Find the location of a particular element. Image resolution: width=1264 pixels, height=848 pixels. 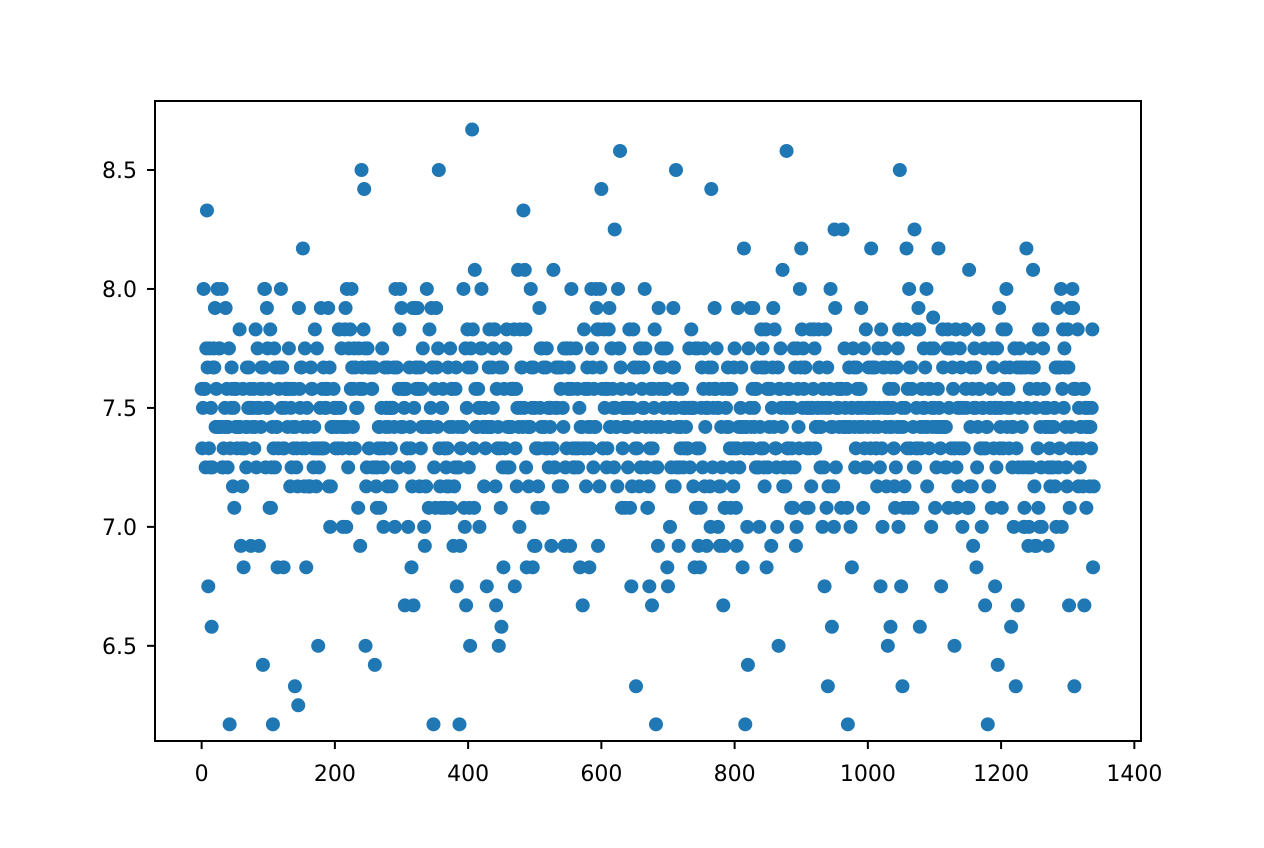

y-tick-label: 6.5 is located at coordinates (119, 647).